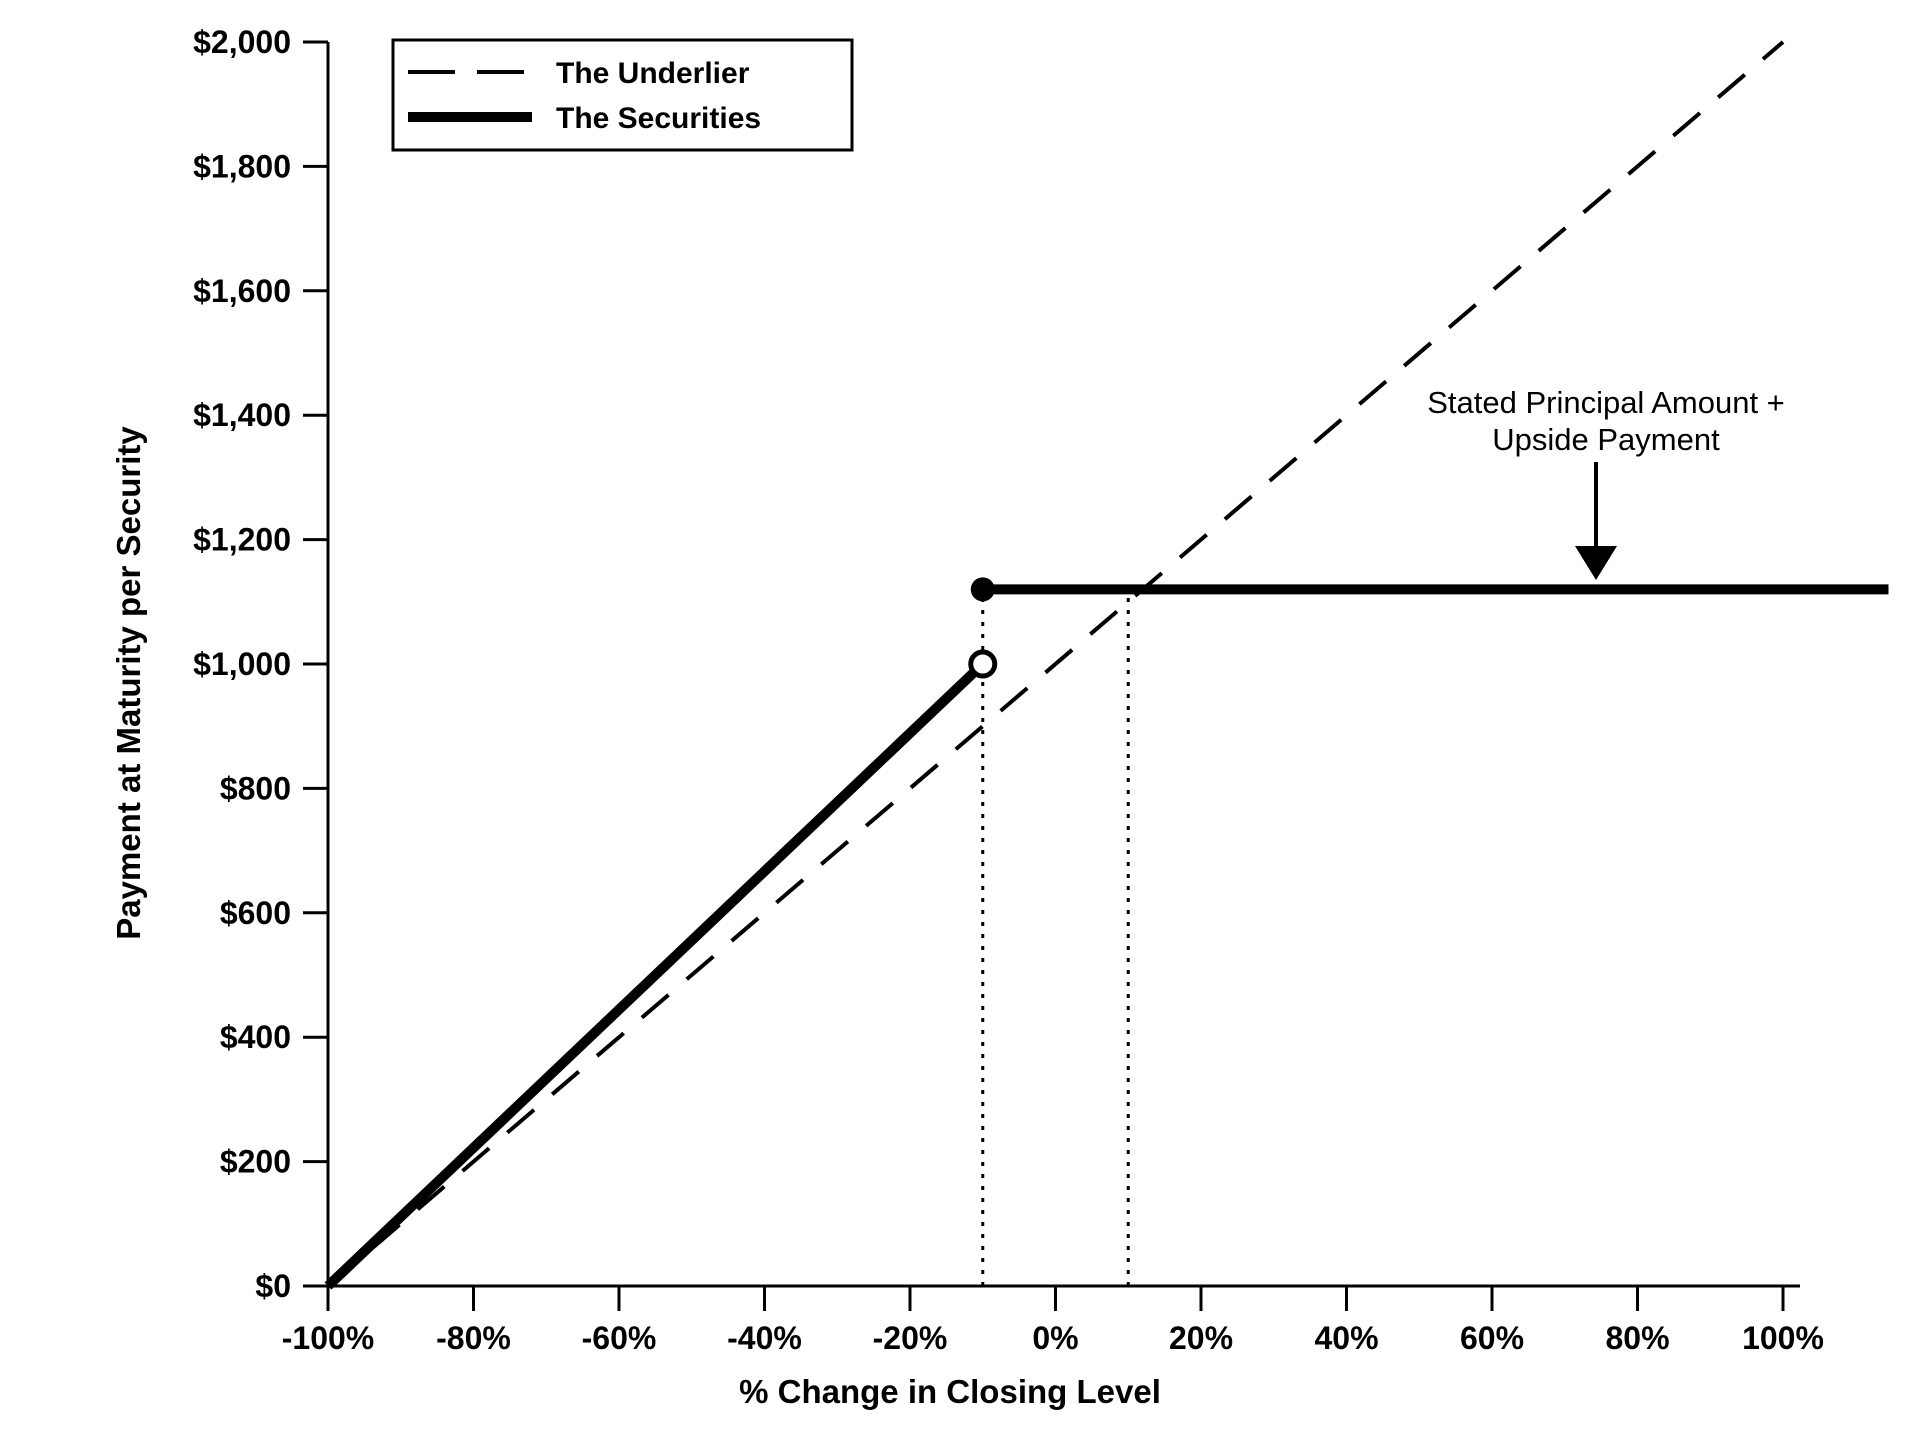  I want to click on y-tick-label: $1,200, so click(242, 540).